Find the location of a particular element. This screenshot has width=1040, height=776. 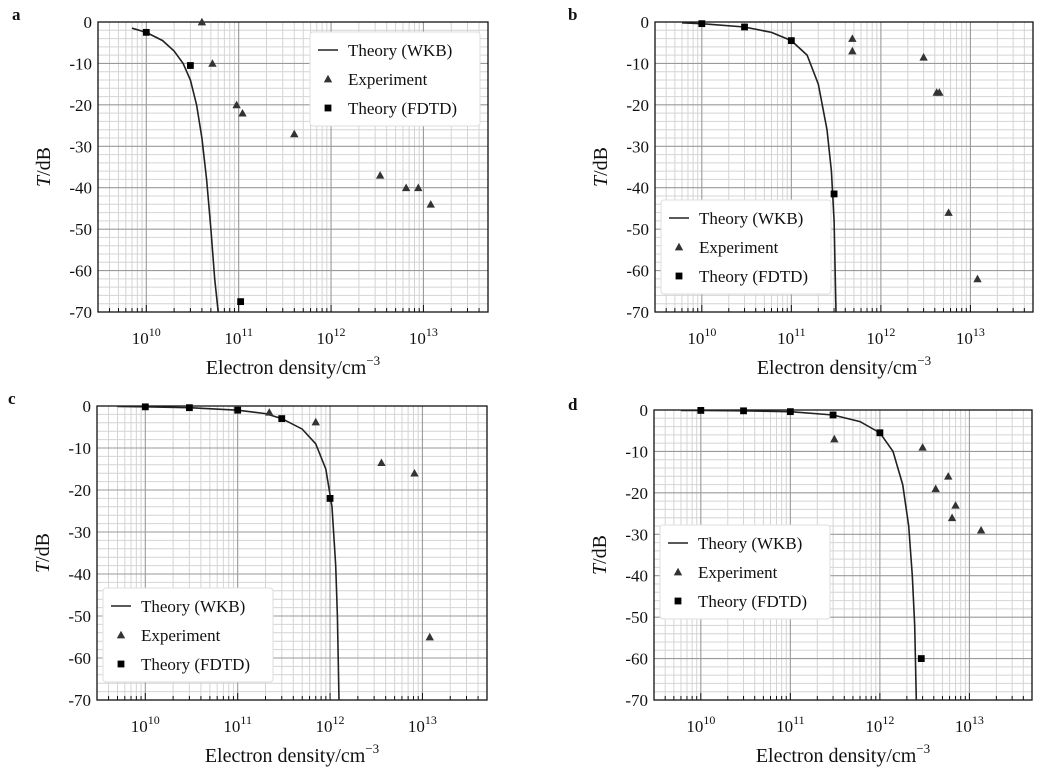

legend-square-swatch is located at coordinates (678, 601).